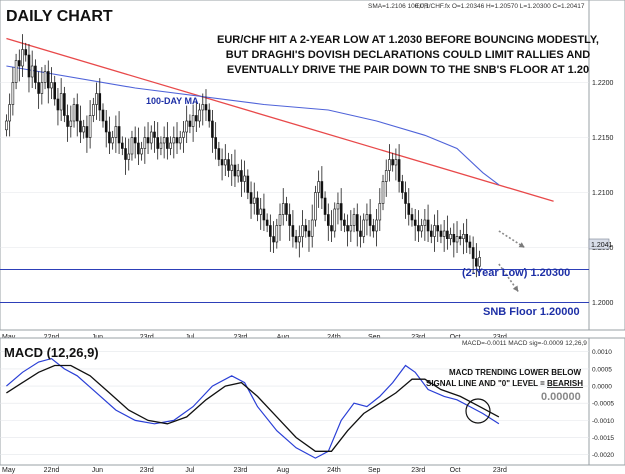 This screenshot has height=474, width=625. I want to click on macd-zero-label: 0.00000, so click(561, 397).